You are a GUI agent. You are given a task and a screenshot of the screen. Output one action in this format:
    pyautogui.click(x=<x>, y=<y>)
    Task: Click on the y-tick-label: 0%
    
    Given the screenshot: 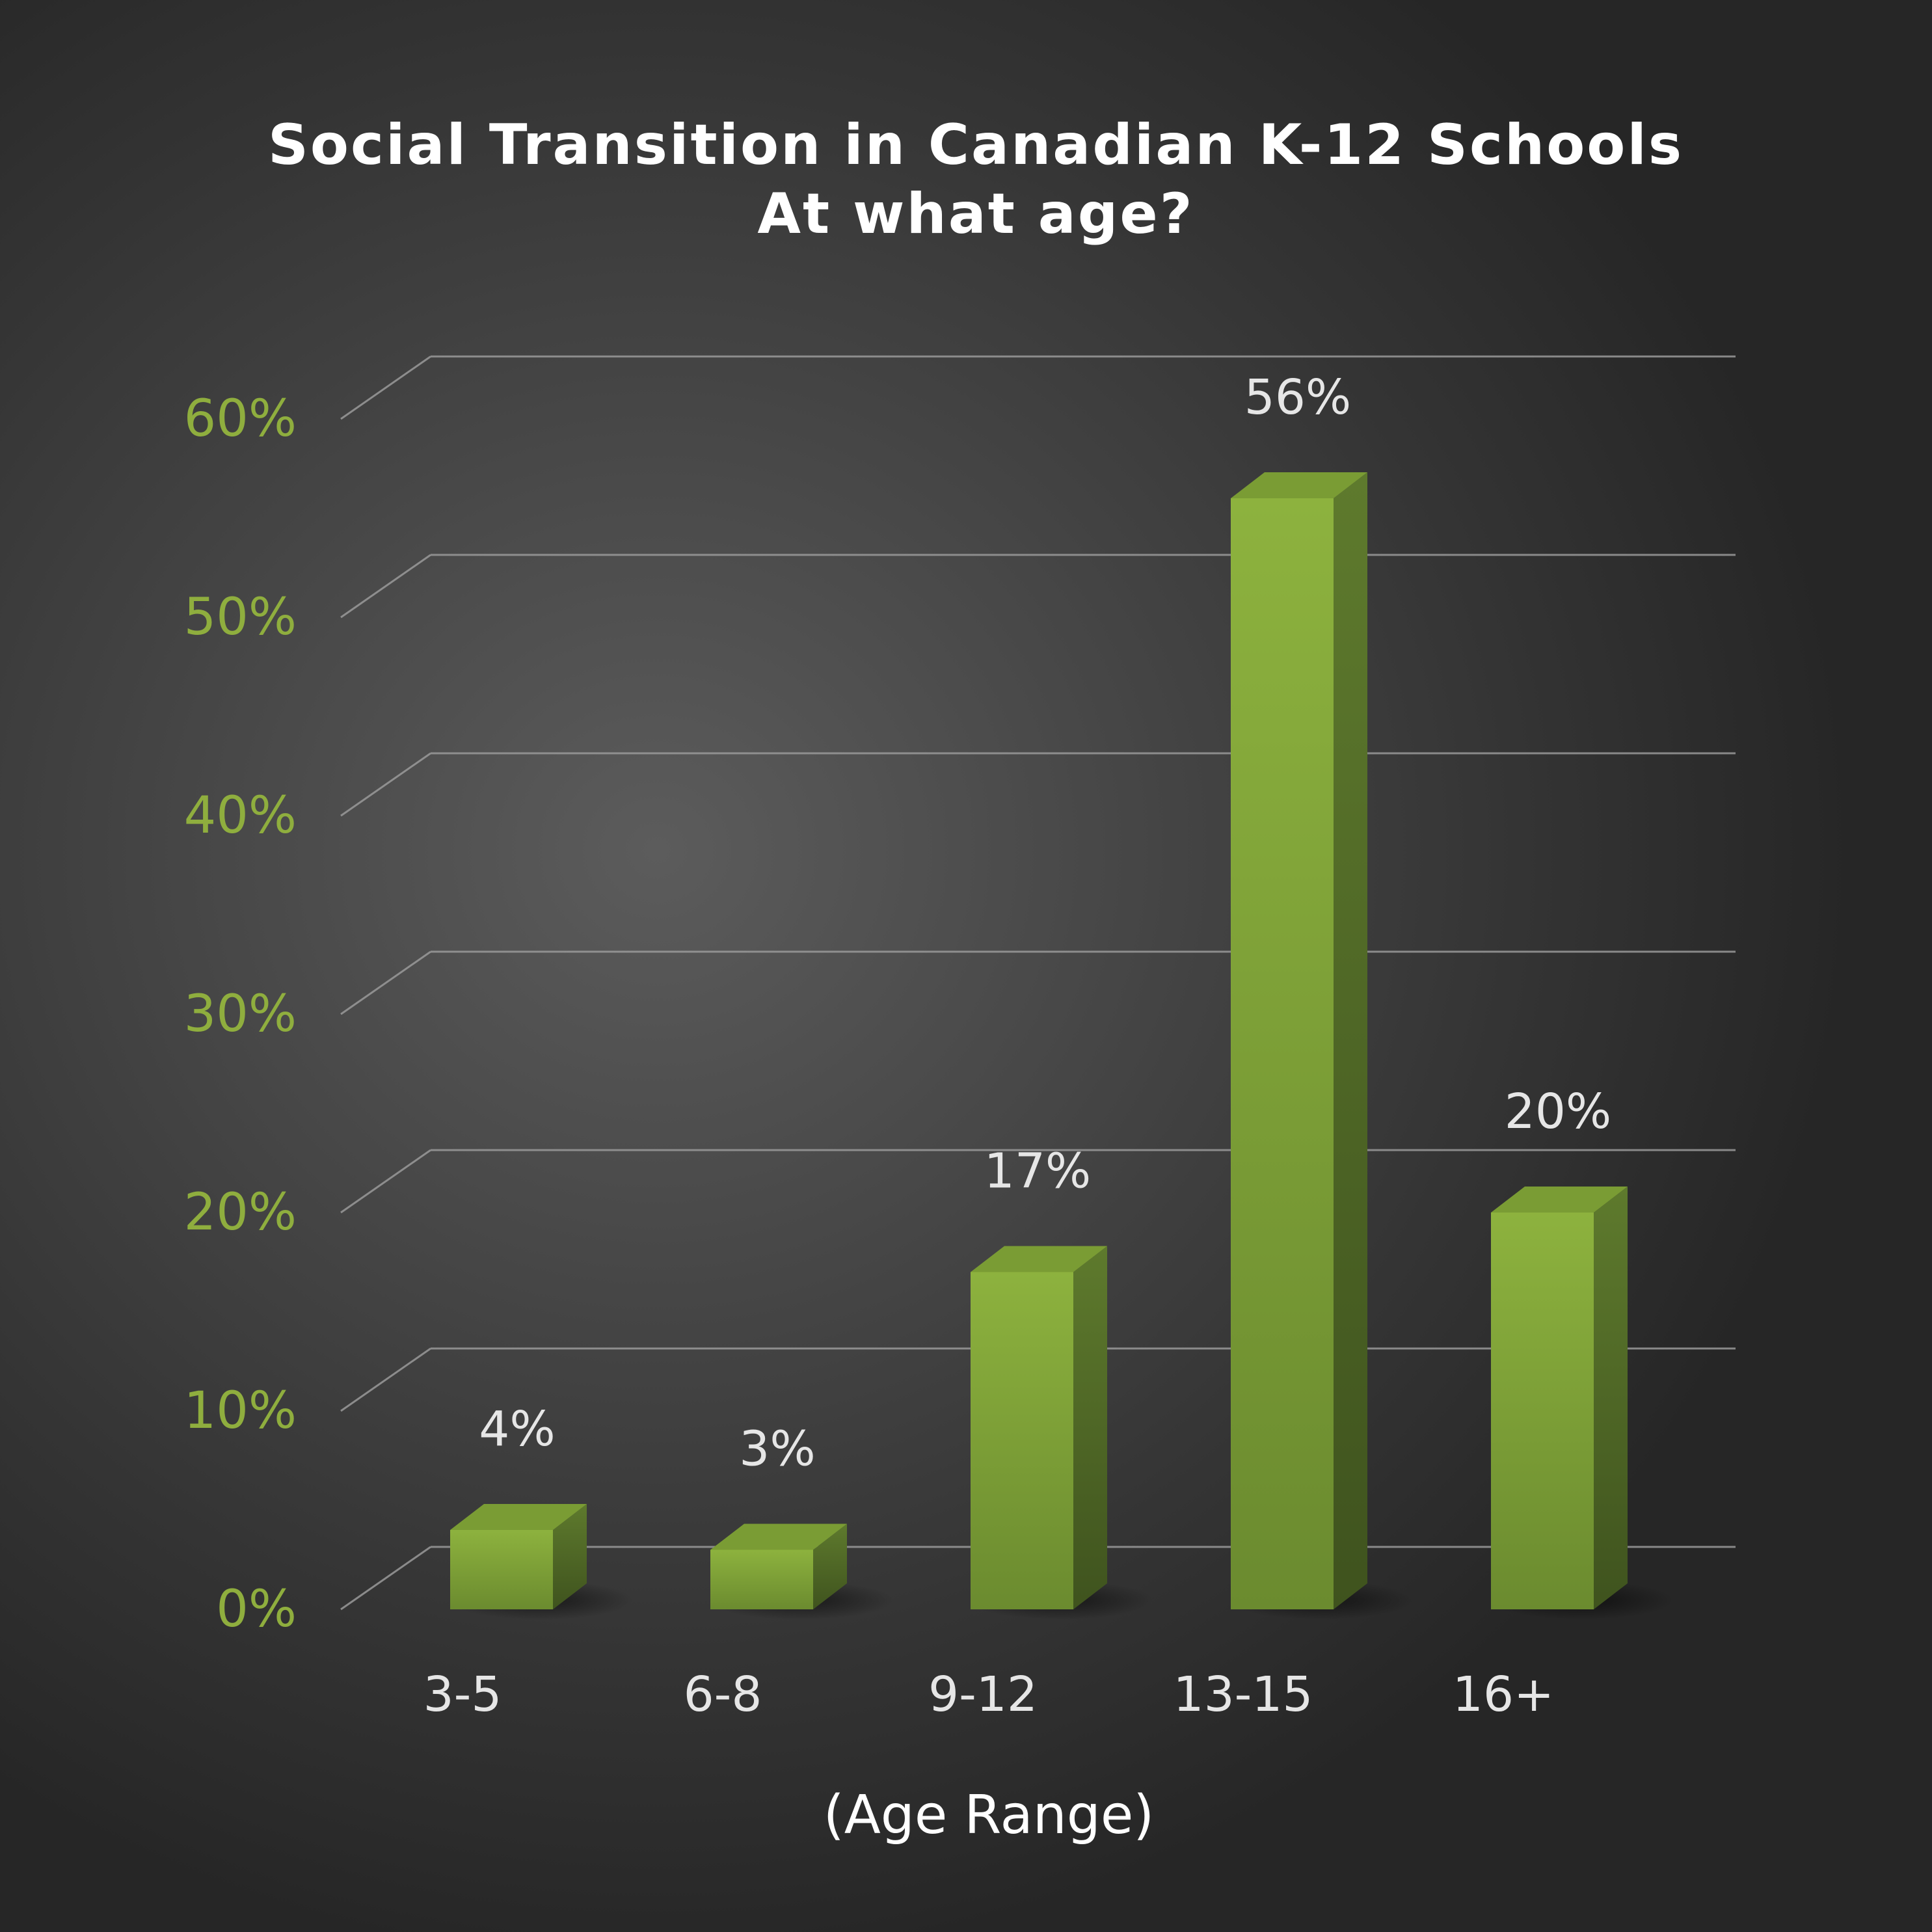 What is the action you would take?
    pyautogui.click(x=256, y=1609)
    